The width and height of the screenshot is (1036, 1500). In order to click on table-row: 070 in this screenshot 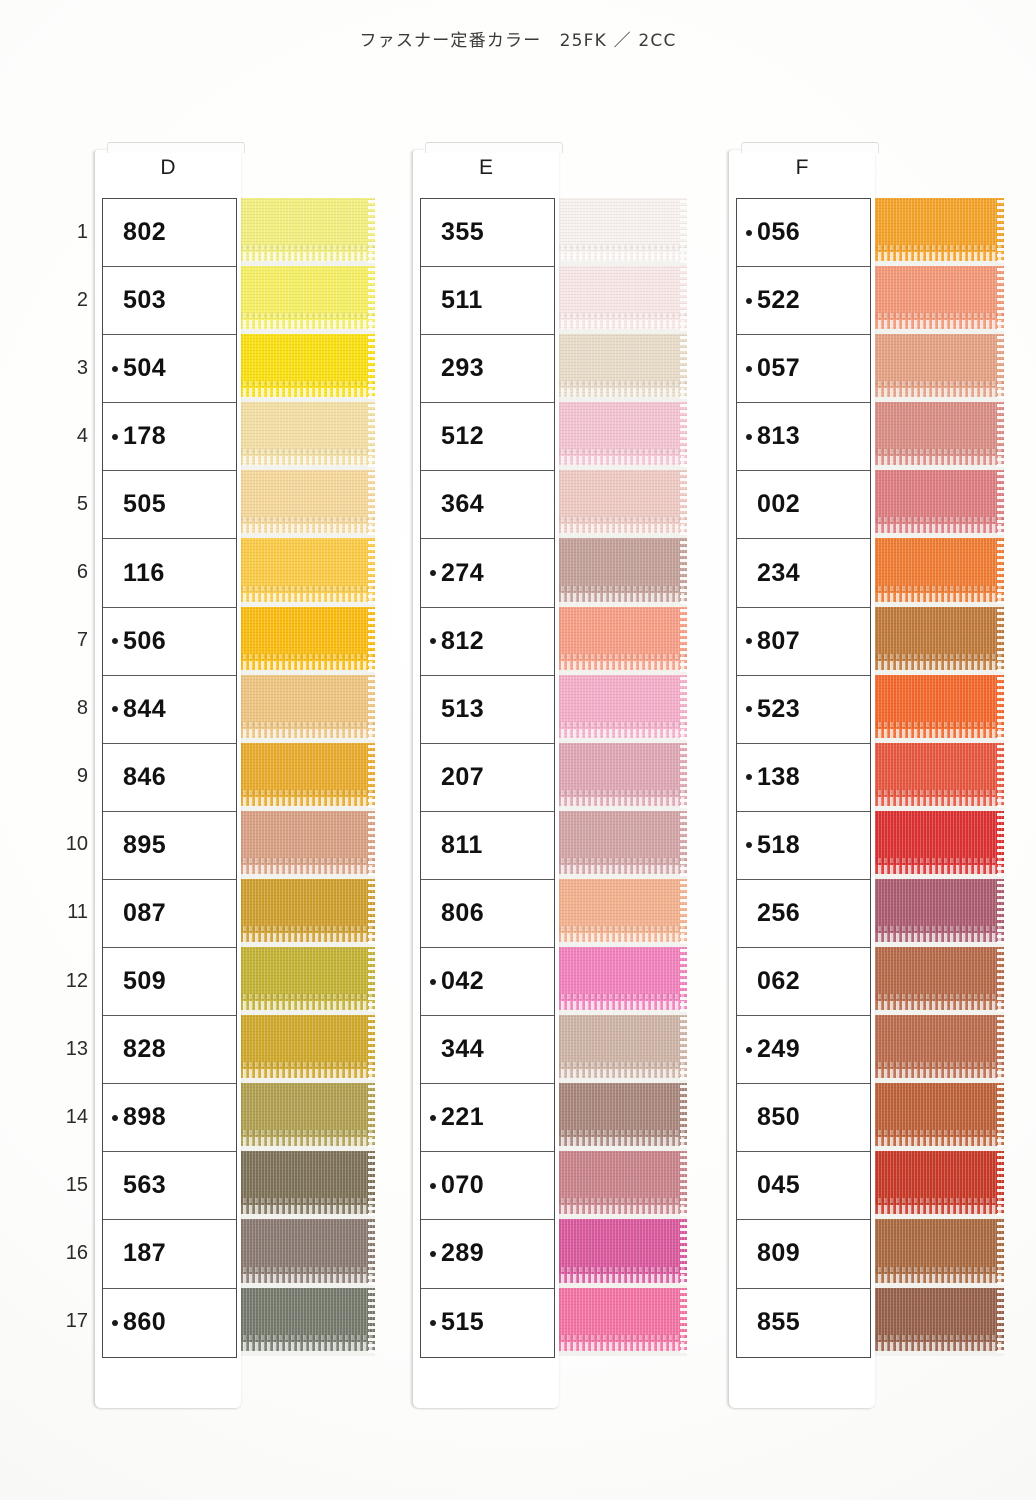, I will do `click(487, 1186)`.